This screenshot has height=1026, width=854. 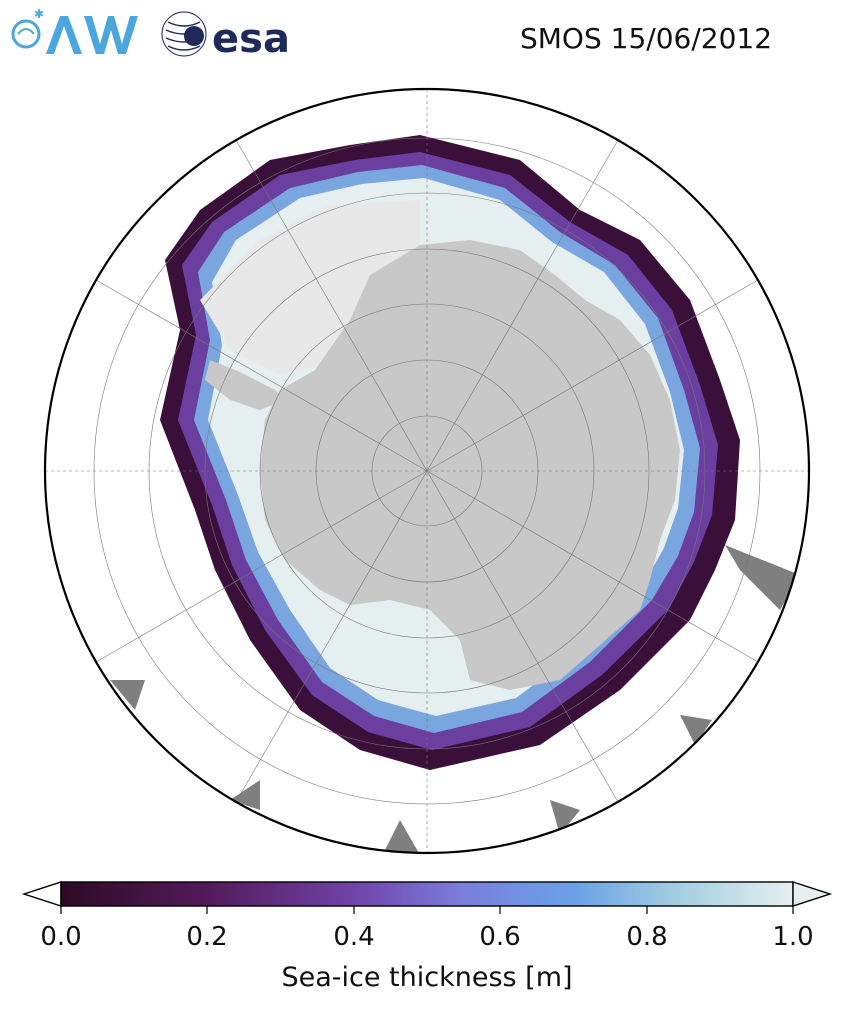 I want to click on colorbar-extend-max, so click(x=812, y=894).